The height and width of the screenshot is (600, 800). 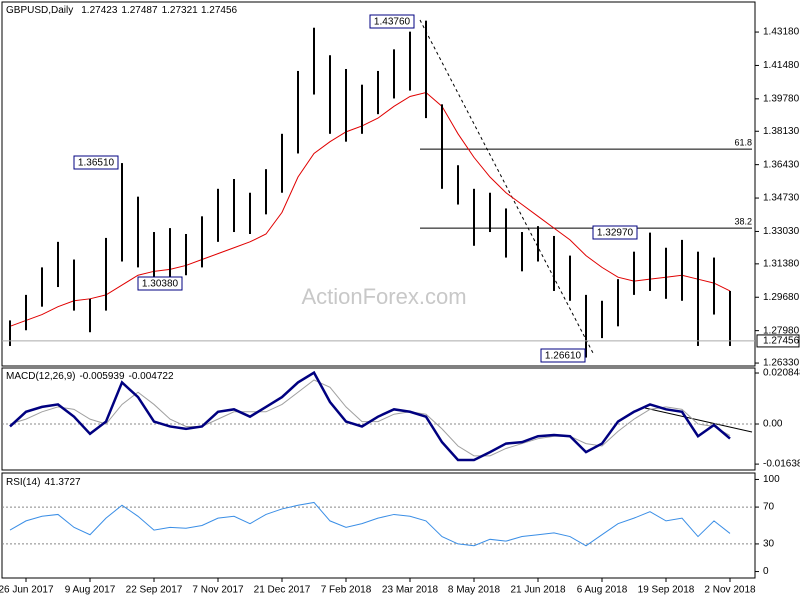 What do you see at coordinates (180, 10) in the screenshot?
I see `low: 1.27321` at bounding box center [180, 10].